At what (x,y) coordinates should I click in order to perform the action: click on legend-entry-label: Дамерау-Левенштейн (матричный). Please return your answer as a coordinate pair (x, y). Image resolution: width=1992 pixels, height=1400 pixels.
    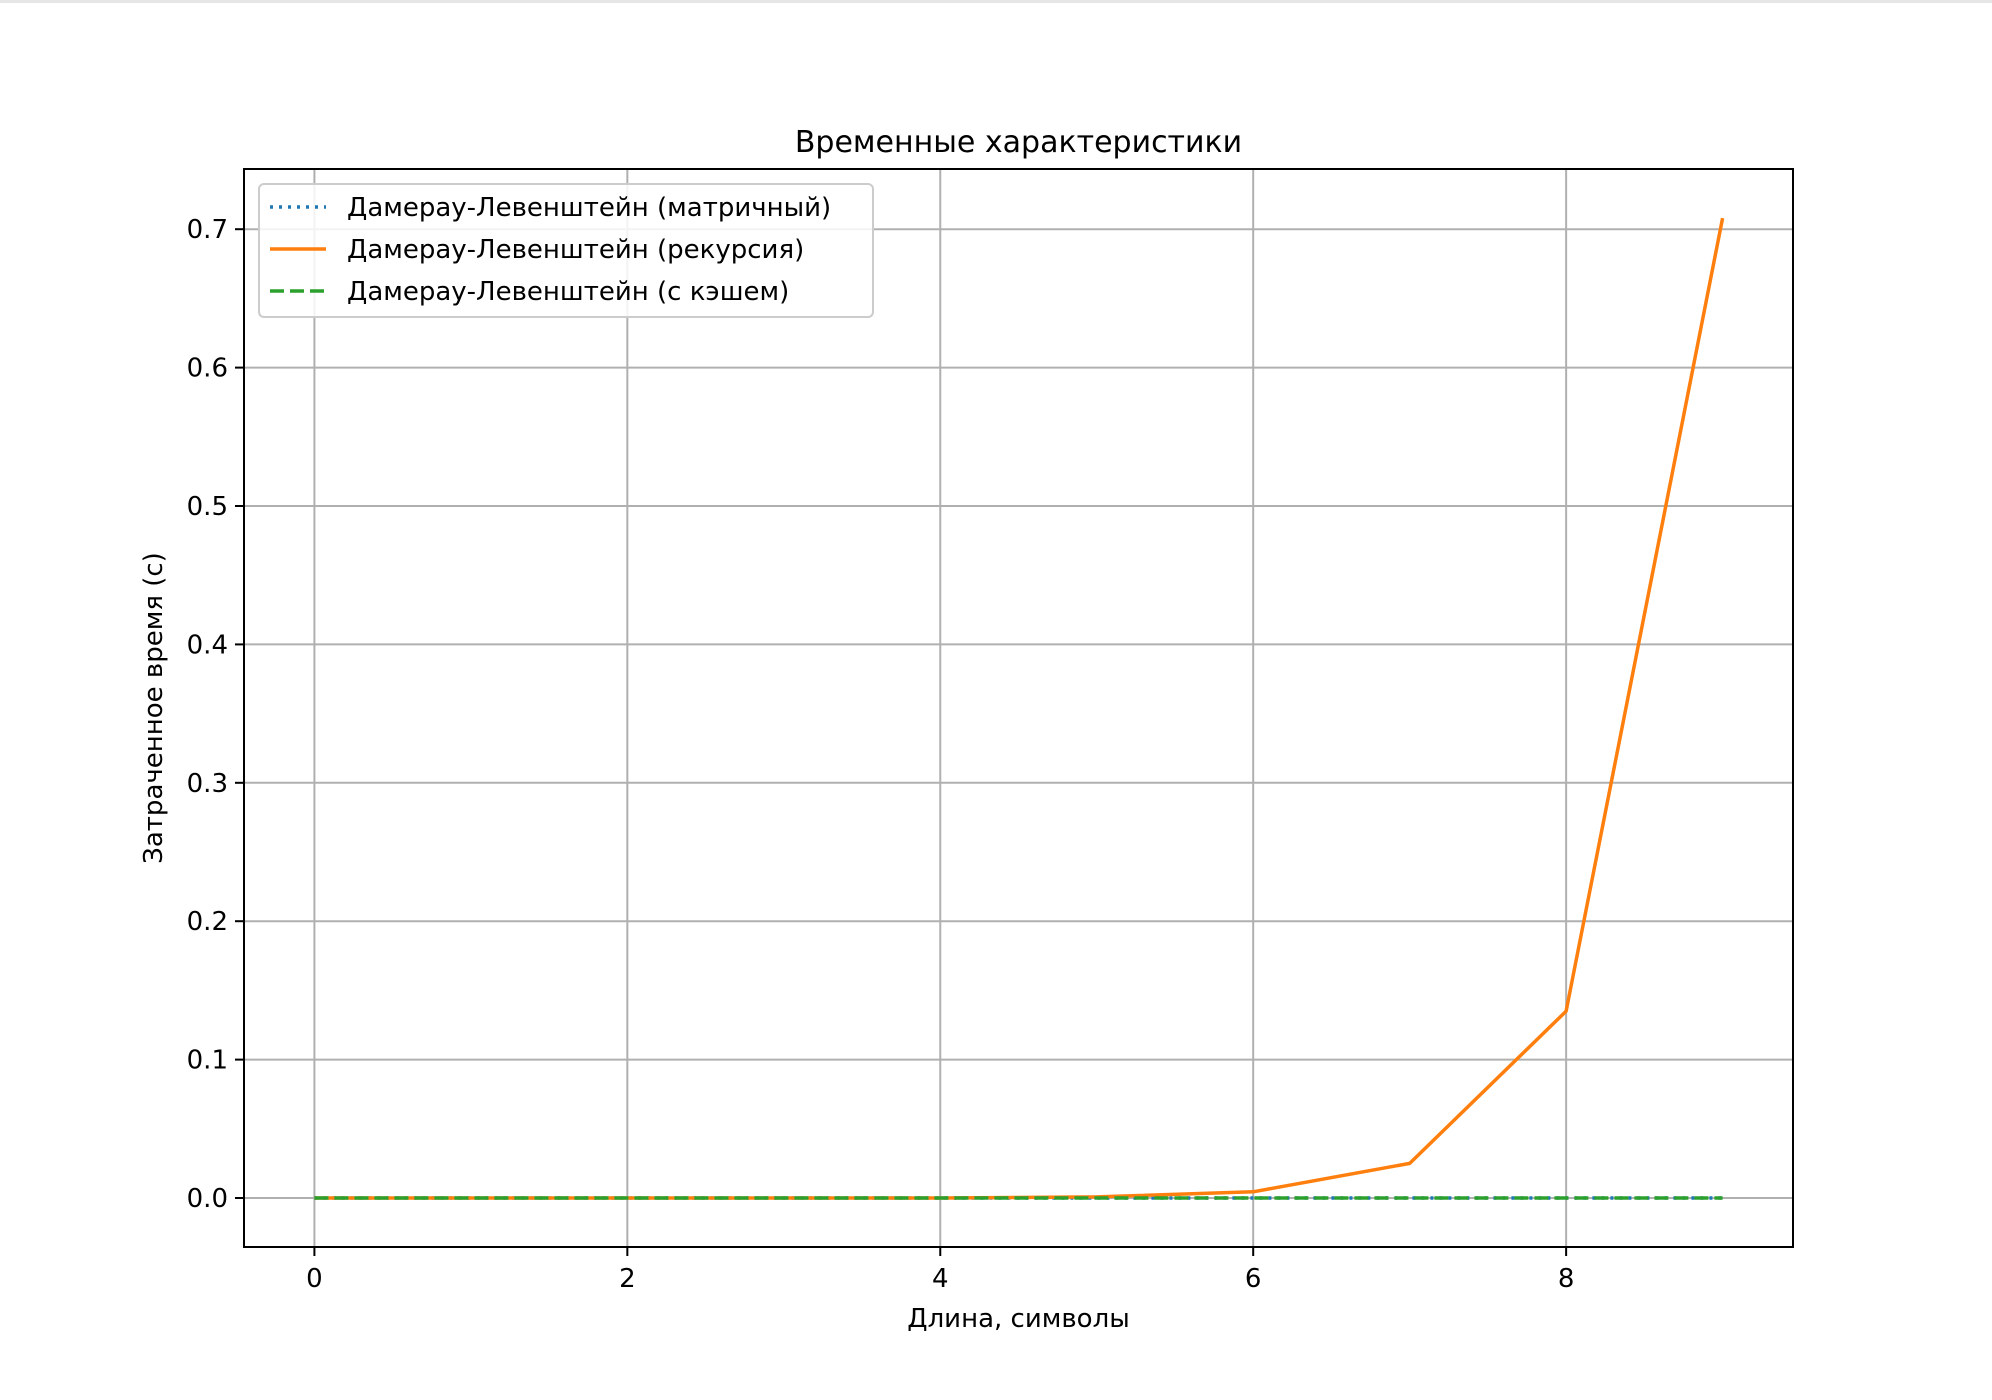
    Looking at the image, I should click on (589, 208).